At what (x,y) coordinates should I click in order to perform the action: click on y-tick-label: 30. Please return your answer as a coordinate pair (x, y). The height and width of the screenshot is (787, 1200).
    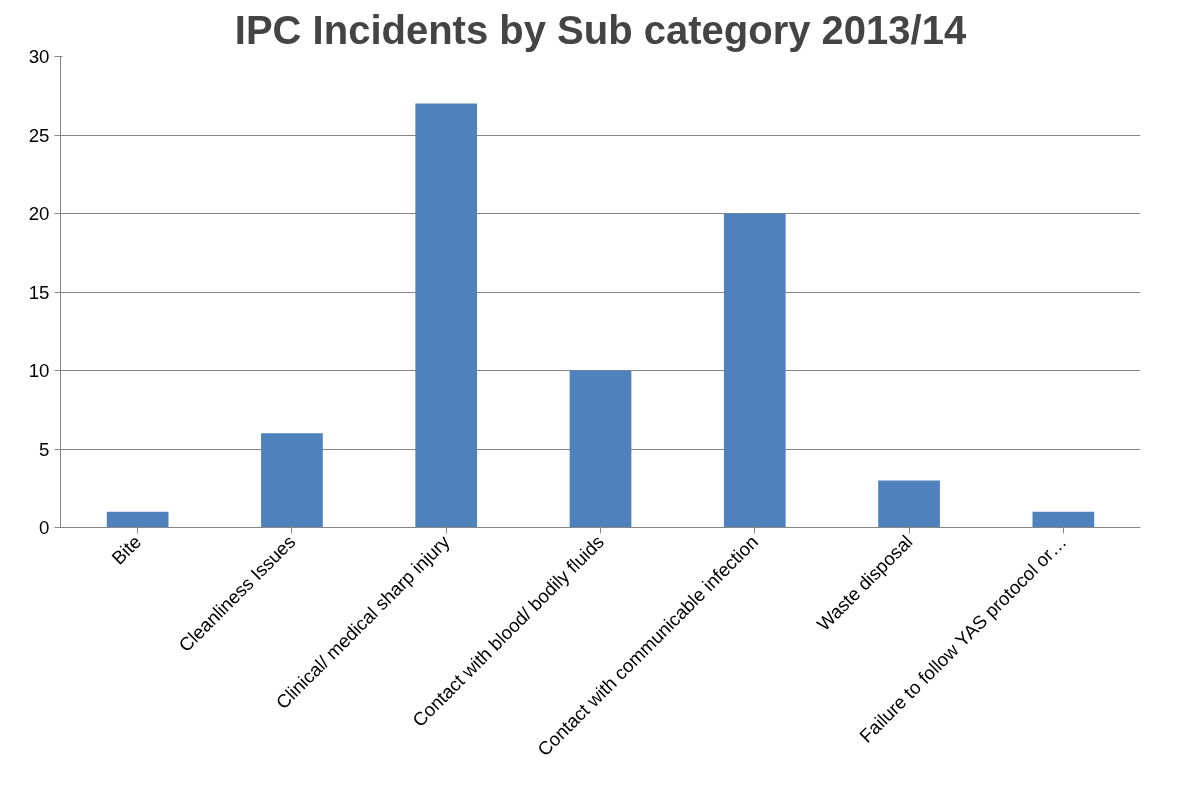
    Looking at the image, I should click on (39, 56).